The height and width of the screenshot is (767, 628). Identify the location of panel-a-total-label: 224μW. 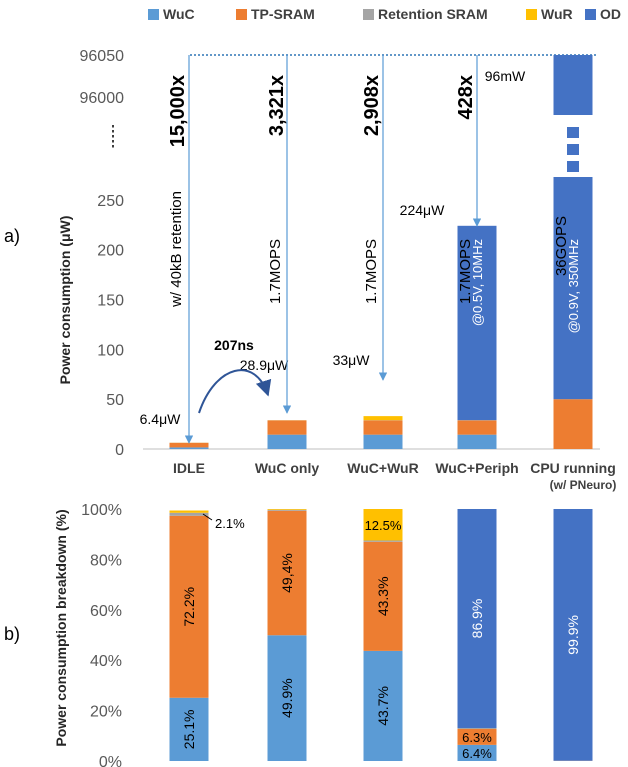
(422, 210).